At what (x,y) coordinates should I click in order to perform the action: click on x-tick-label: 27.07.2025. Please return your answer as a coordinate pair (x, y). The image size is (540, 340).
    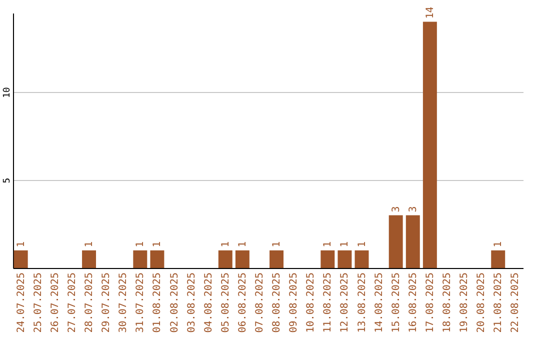
    Looking at the image, I should click on (72, 302).